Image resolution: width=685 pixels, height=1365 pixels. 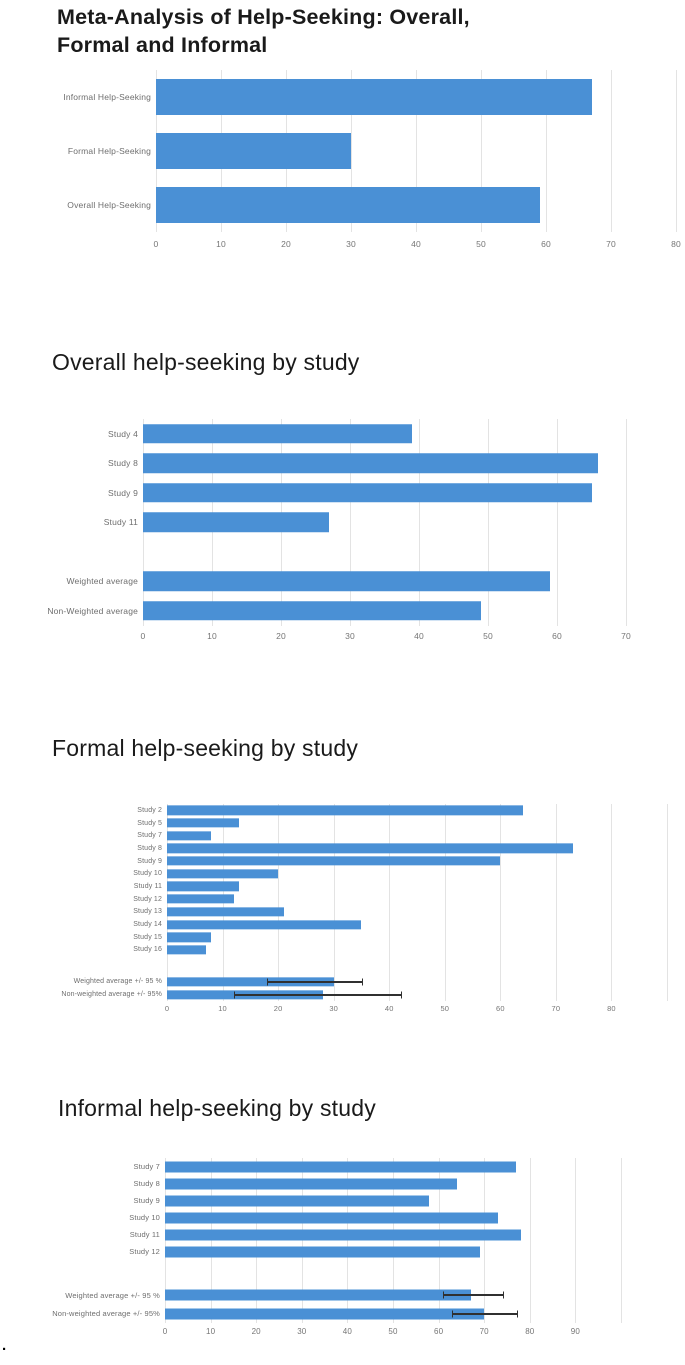 I want to click on x-axis: 0 10 20 30 40 50 60 70, so click(x=385, y=636).